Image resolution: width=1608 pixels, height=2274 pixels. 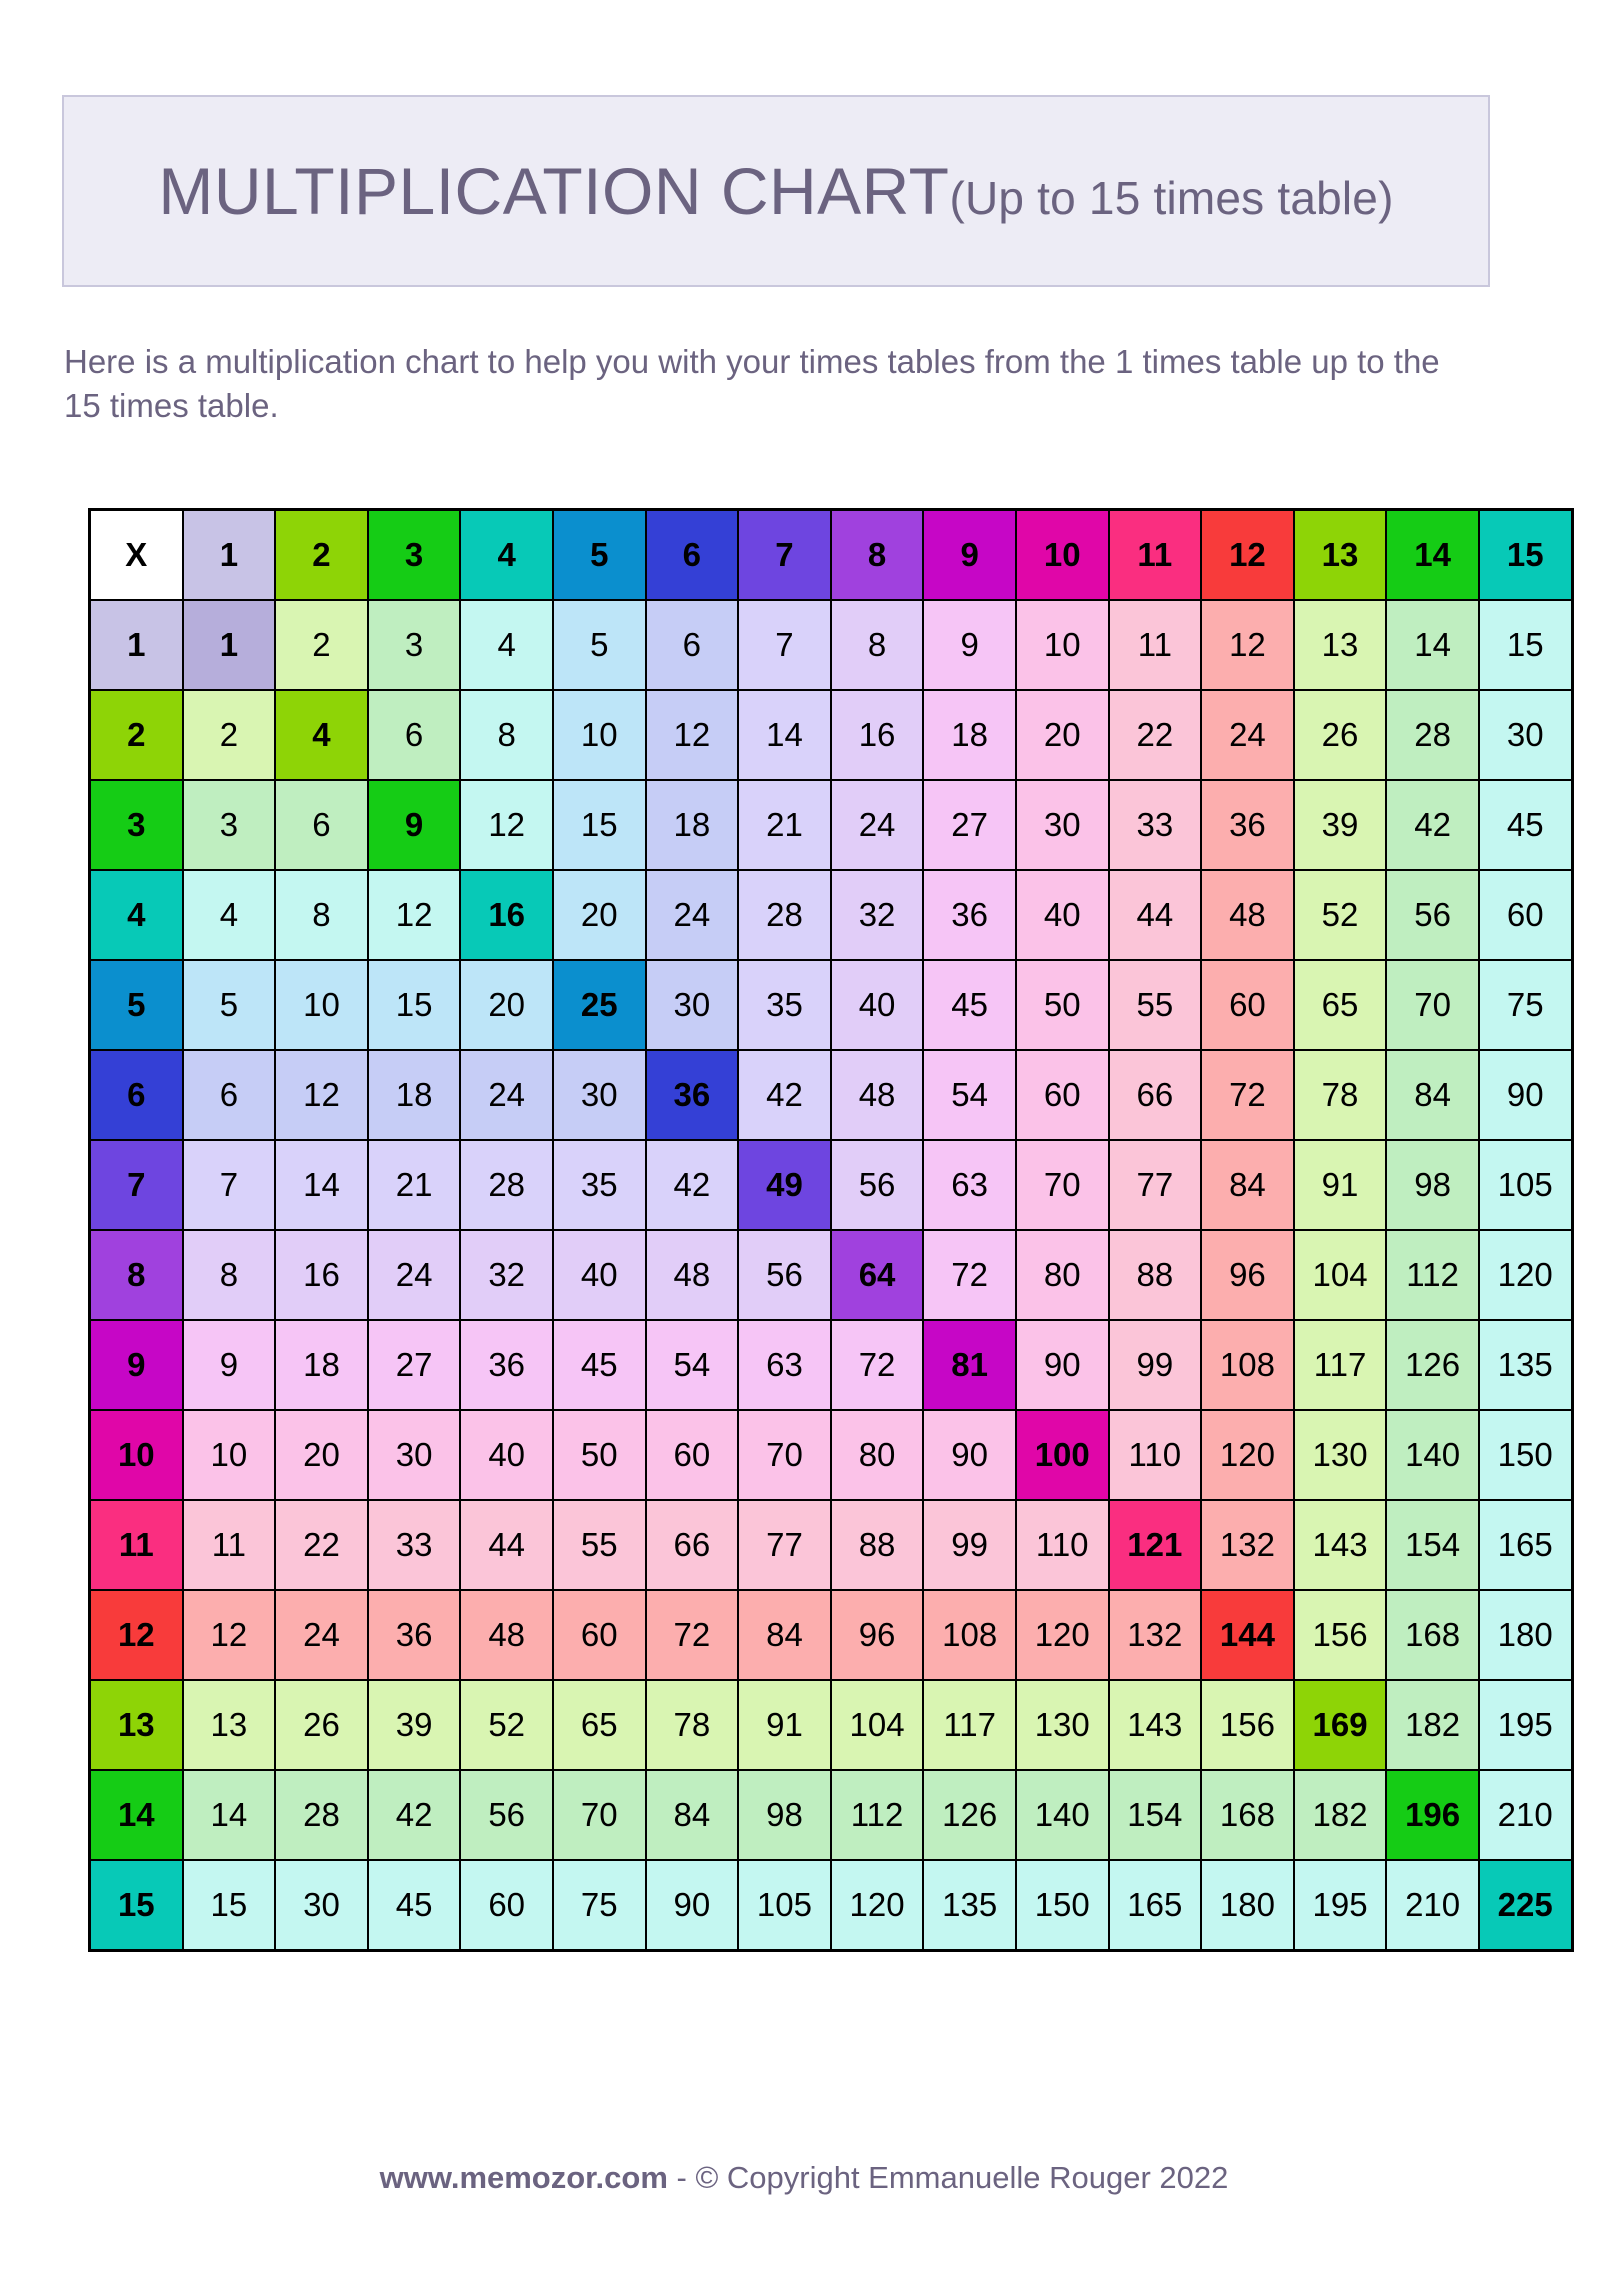 What do you see at coordinates (599, 1185) in the screenshot?
I see `product-cell-7x5: 35` at bounding box center [599, 1185].